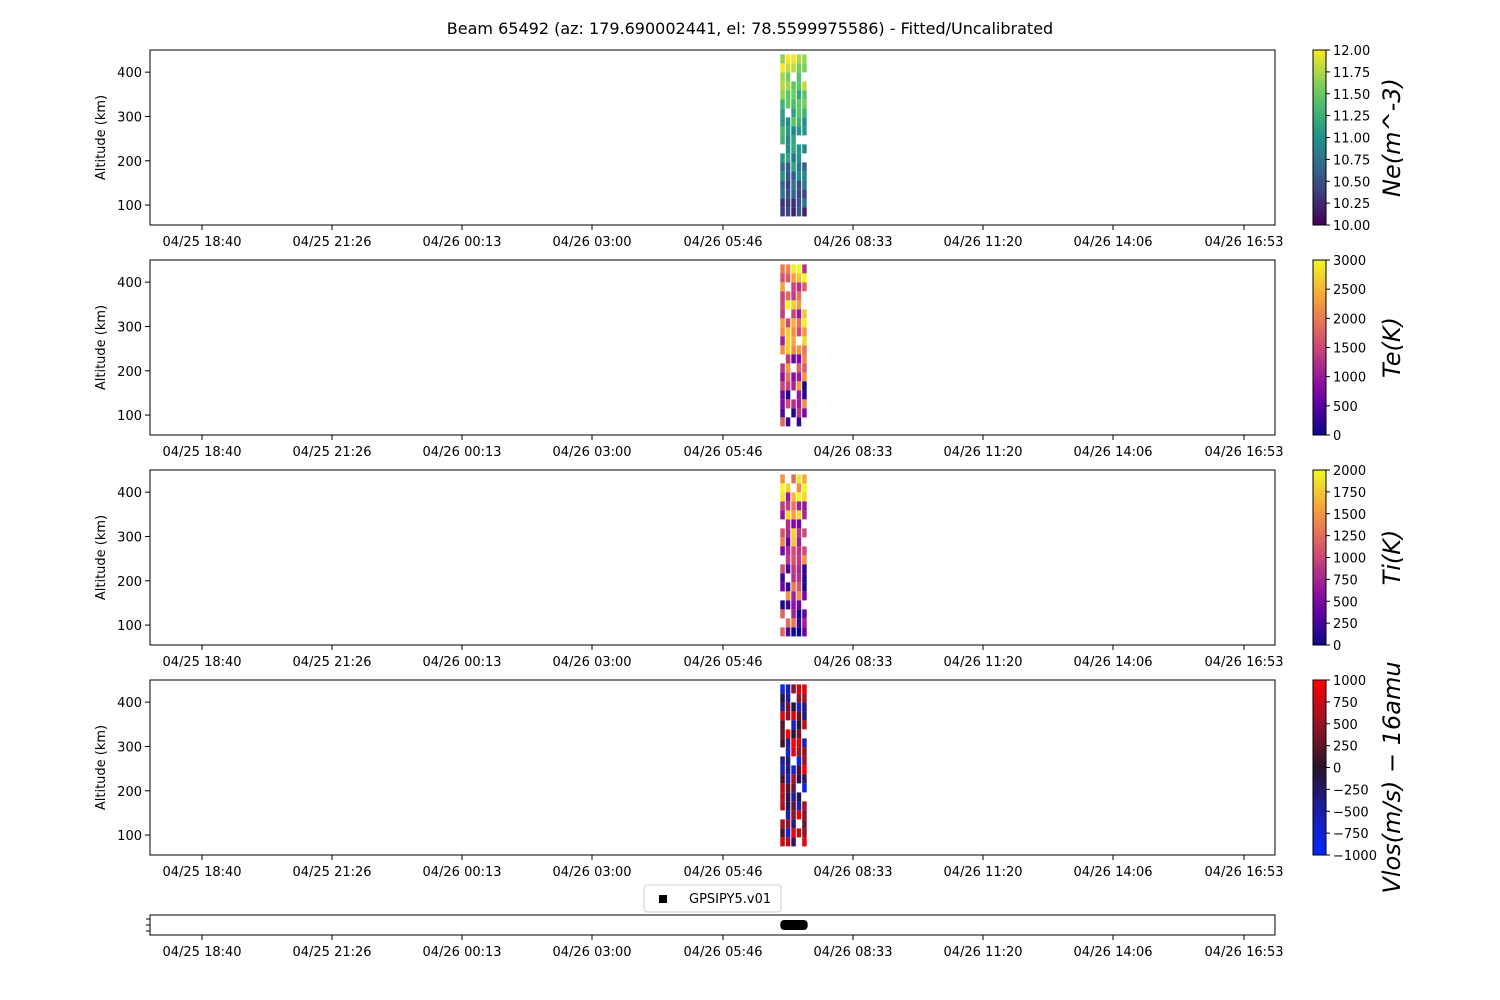 This screenshot has width=1500, height=1000. I want to click on colorbar-tick-label: 11.25, so click(1351, 117).